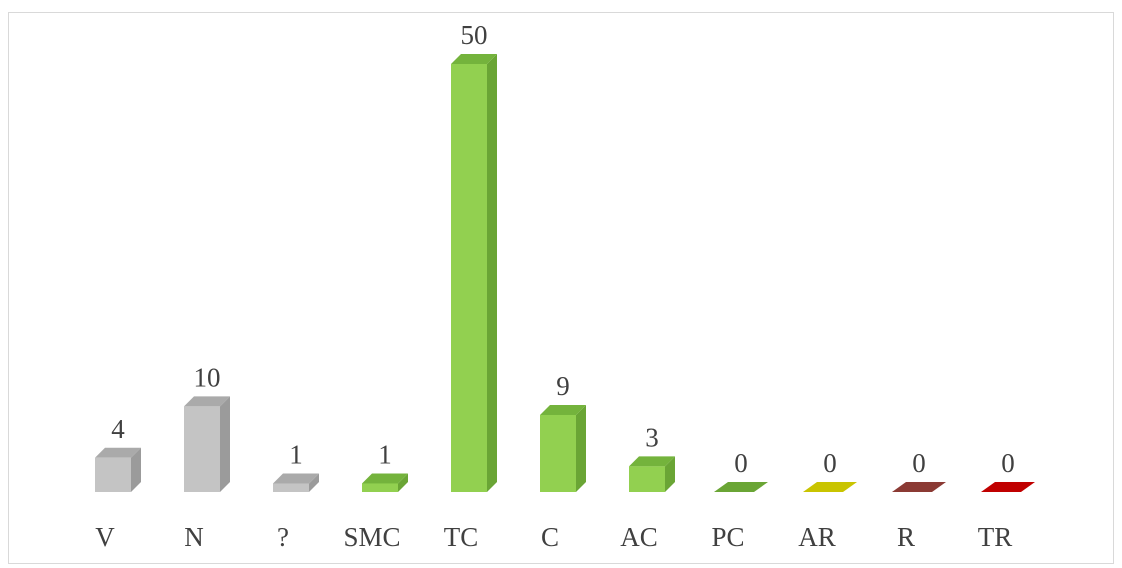 This screenshot has height=568, width=1122. Describe the element at coordinates (727, 537) in the screenshot. I see `tick-label-pc: PC` at that location.